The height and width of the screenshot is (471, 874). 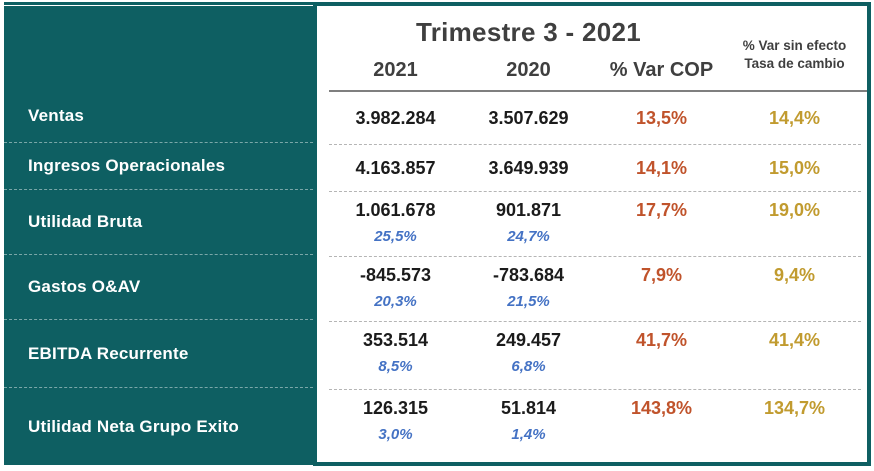 What do you see at coordinates (661, 355) in the screenshot?
I see `cell-var-cop: 41,7%` at bounding box center [661, 355].